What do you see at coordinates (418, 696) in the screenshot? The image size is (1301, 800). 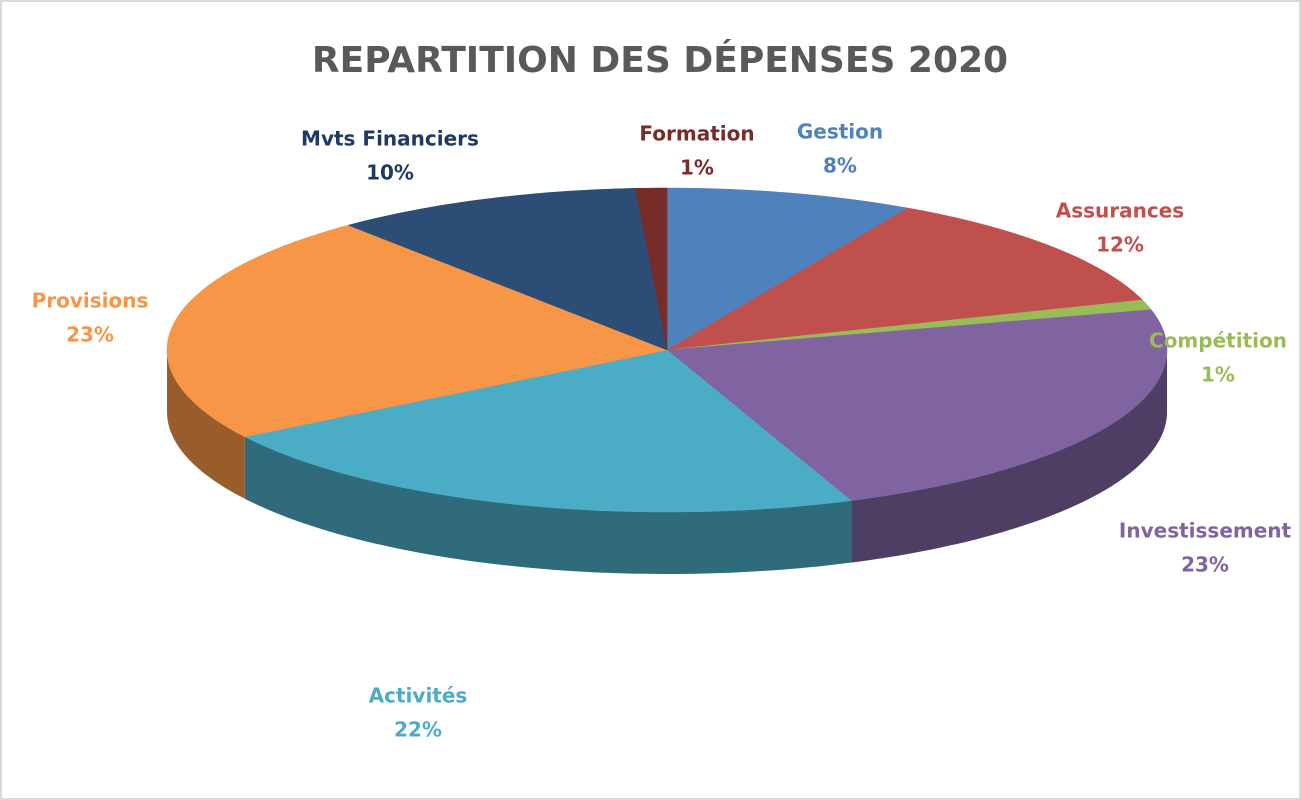 I see `data-label-name: Activités` at bounding box center [418, 696].